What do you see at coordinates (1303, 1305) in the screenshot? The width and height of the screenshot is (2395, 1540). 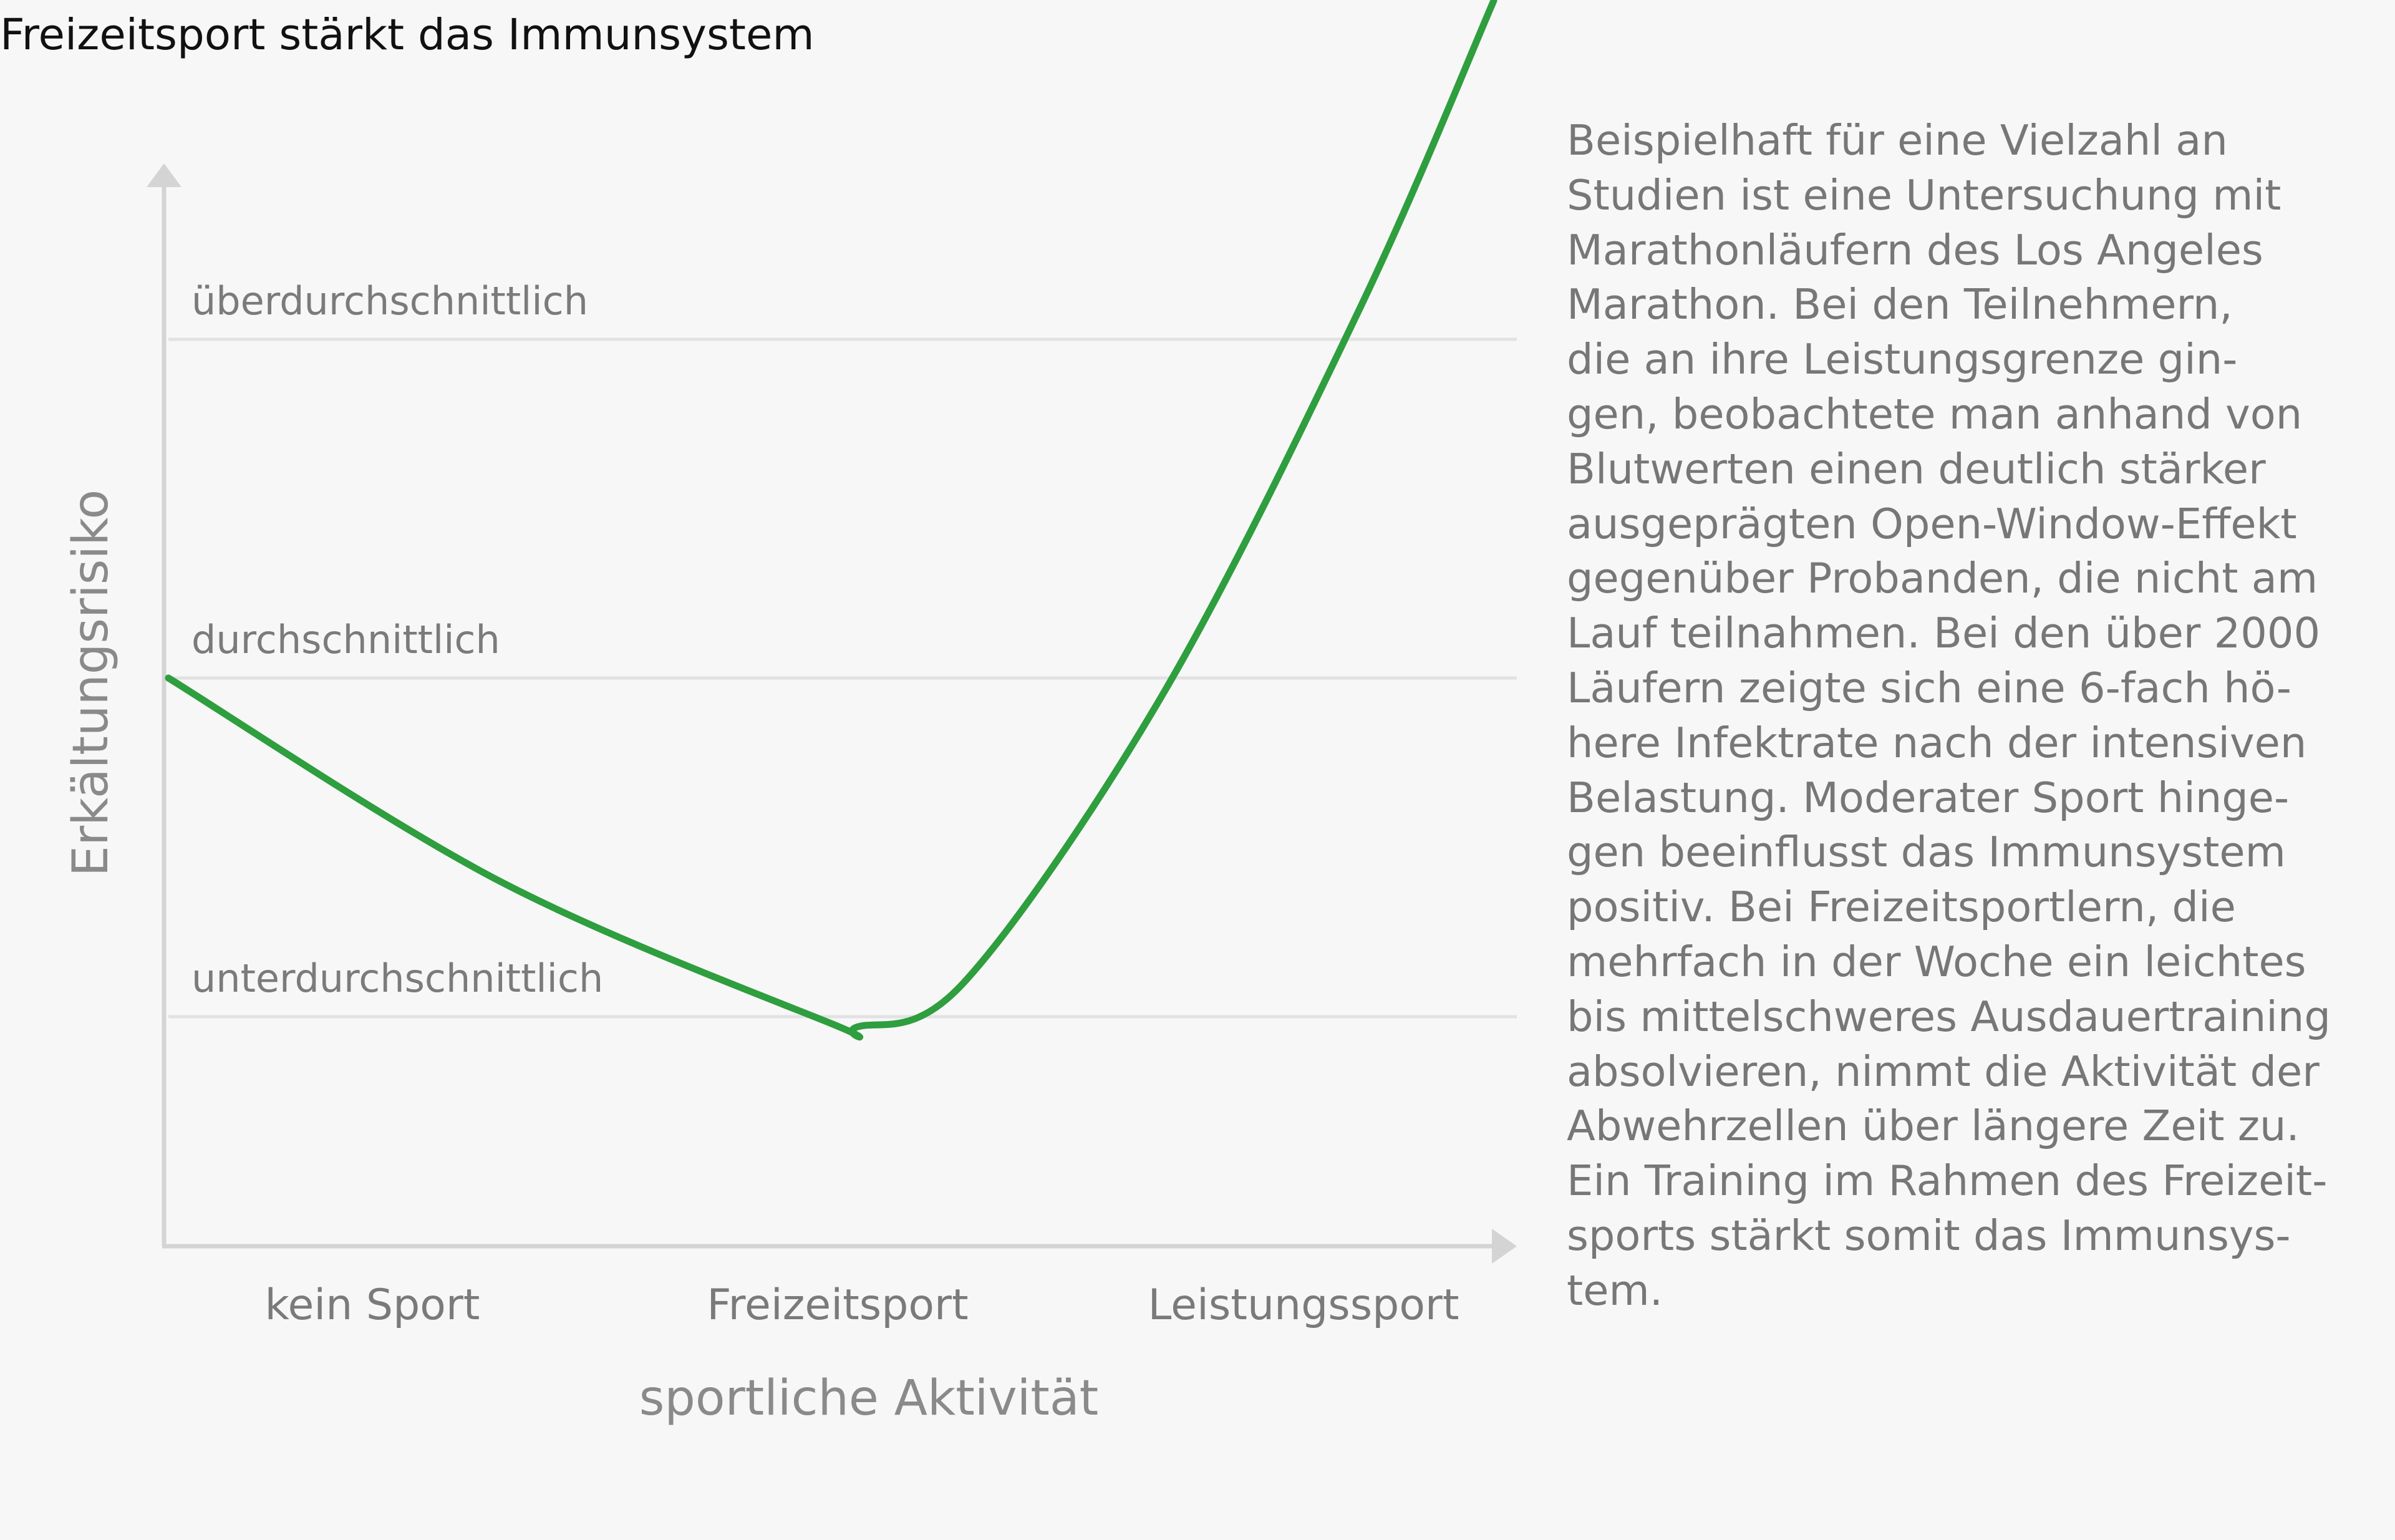 I see `x-tick-label: Leistungssport` at bounding box center [1303, 1305].